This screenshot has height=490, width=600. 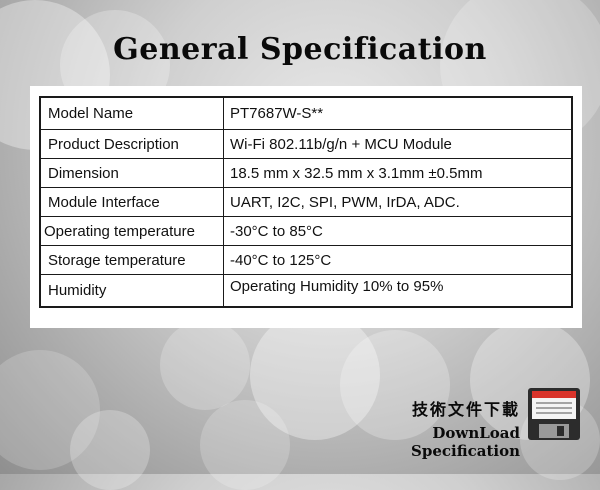 I want to click on spec-label: Storage temperature, so click(x=131, y=260).